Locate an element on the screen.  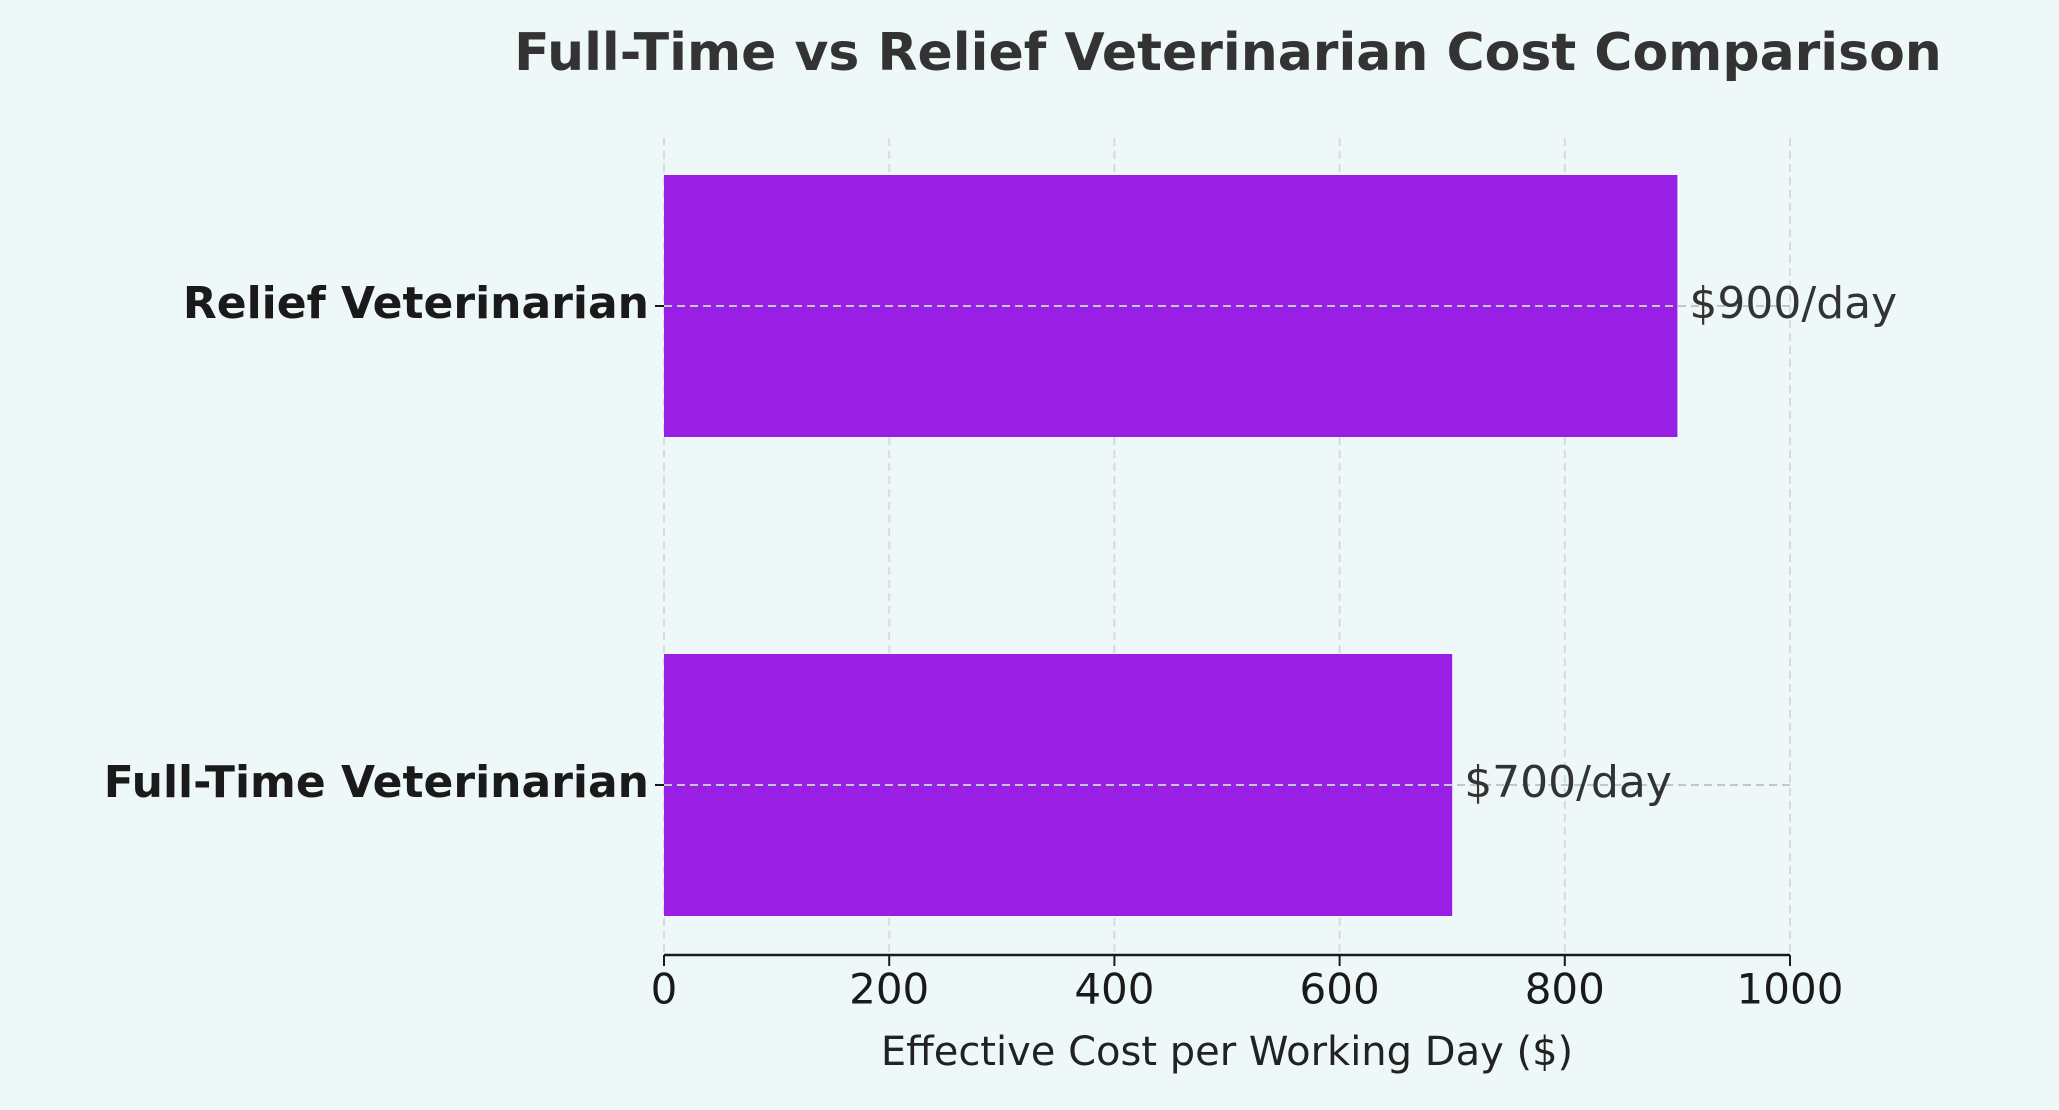
x-tick-label: 400 is located at coordinates (1114, 989).